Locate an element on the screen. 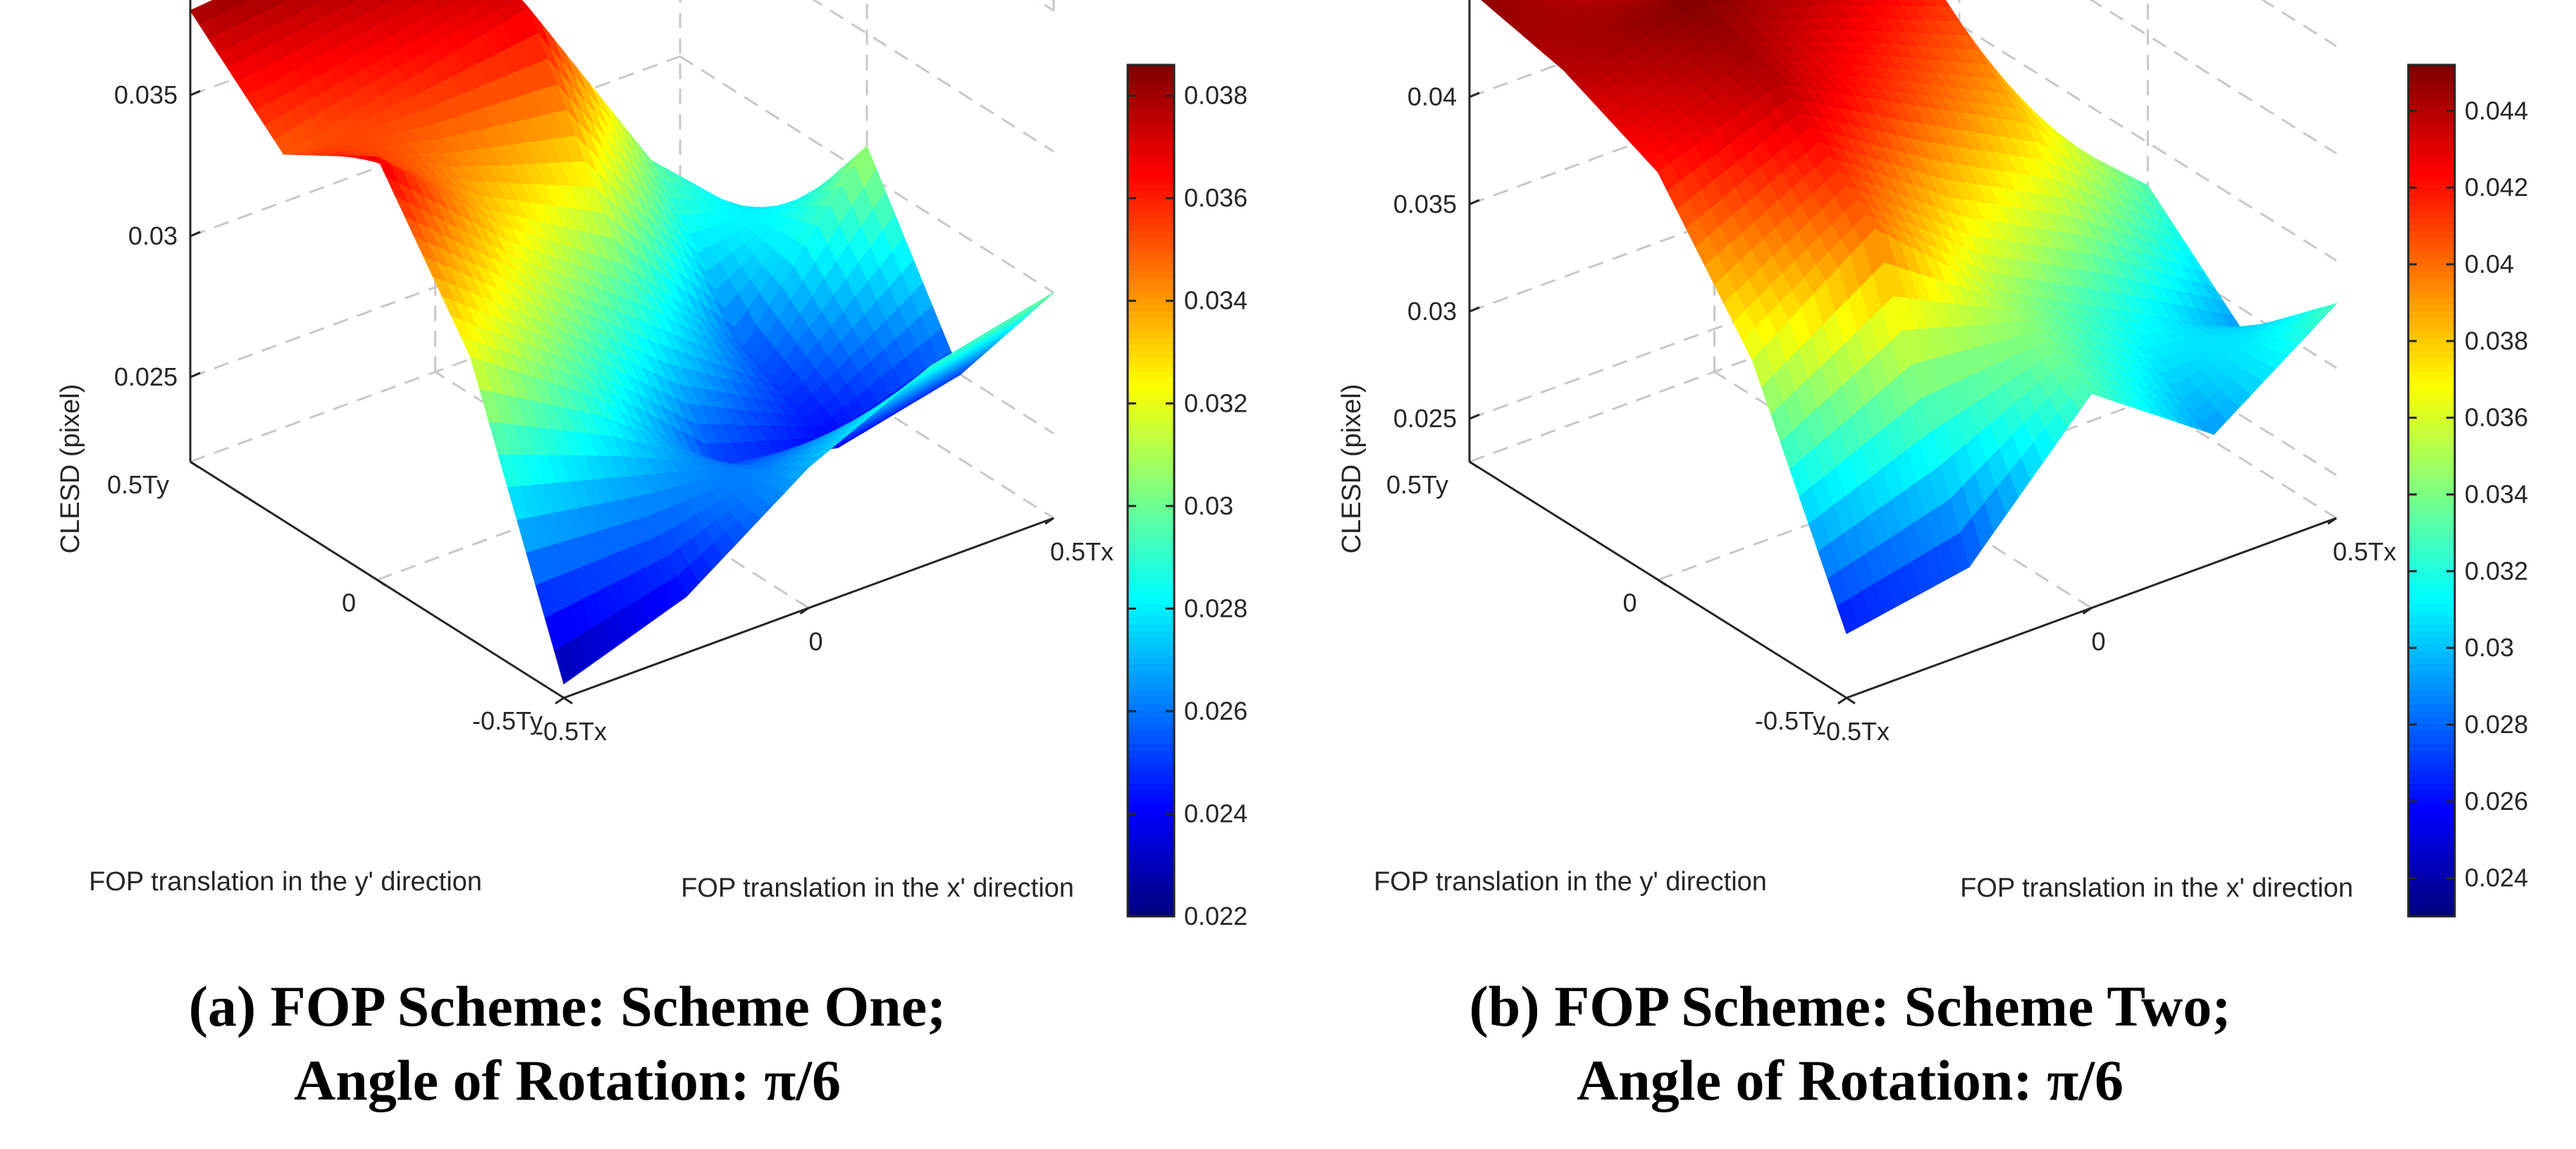  caption-line-2: Angle of Rotation: π/6 is located at coordinates (567, 1080).